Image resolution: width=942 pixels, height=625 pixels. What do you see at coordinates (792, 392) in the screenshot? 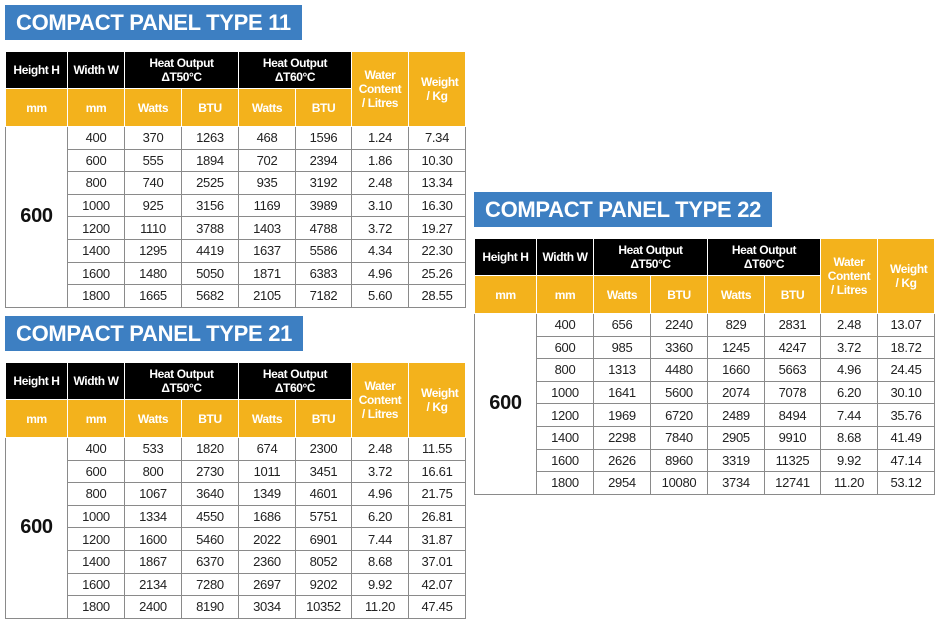
I see `cell-btu-60: 7078` at bounding box center [792, 392].